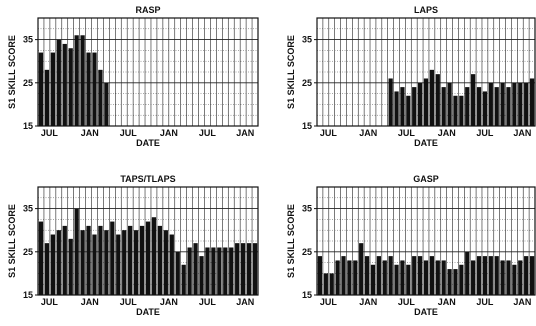  I want to click on chart-title: GASP, so click(426, 179).